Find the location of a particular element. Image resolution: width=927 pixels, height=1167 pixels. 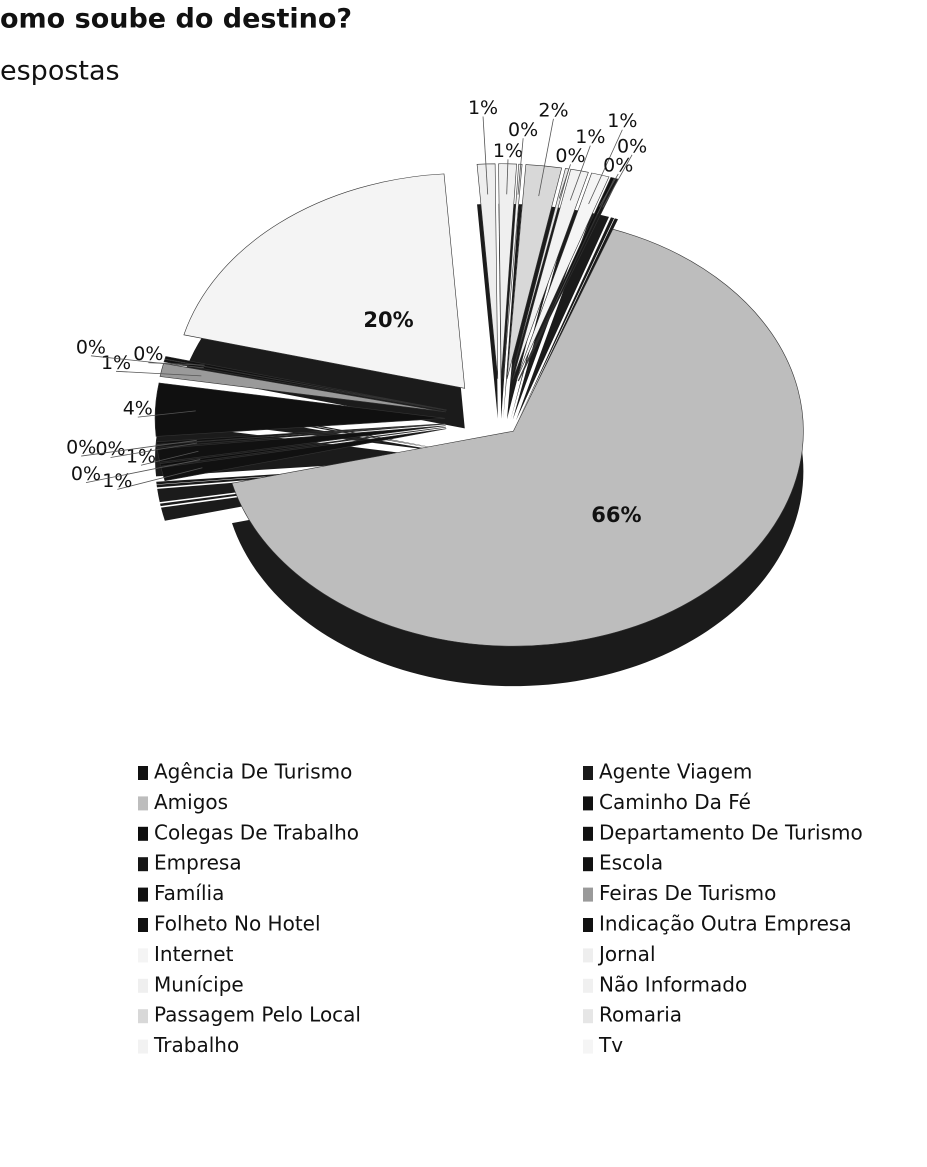

data-label: 66% is located at coordinates (616, 515).